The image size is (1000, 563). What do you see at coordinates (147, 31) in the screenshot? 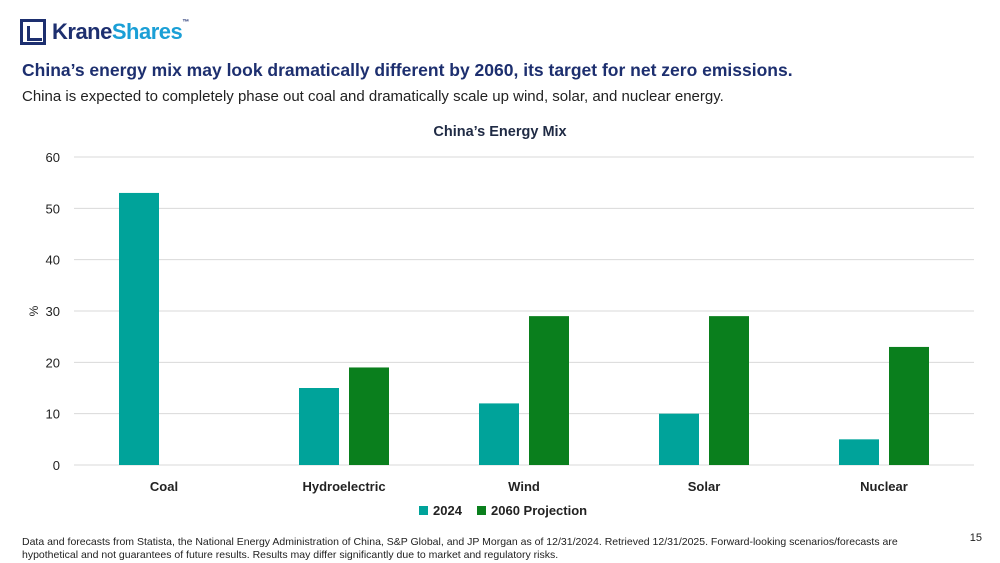
I see `brand-name-part2: Shares` at bounding box center [147, 31].